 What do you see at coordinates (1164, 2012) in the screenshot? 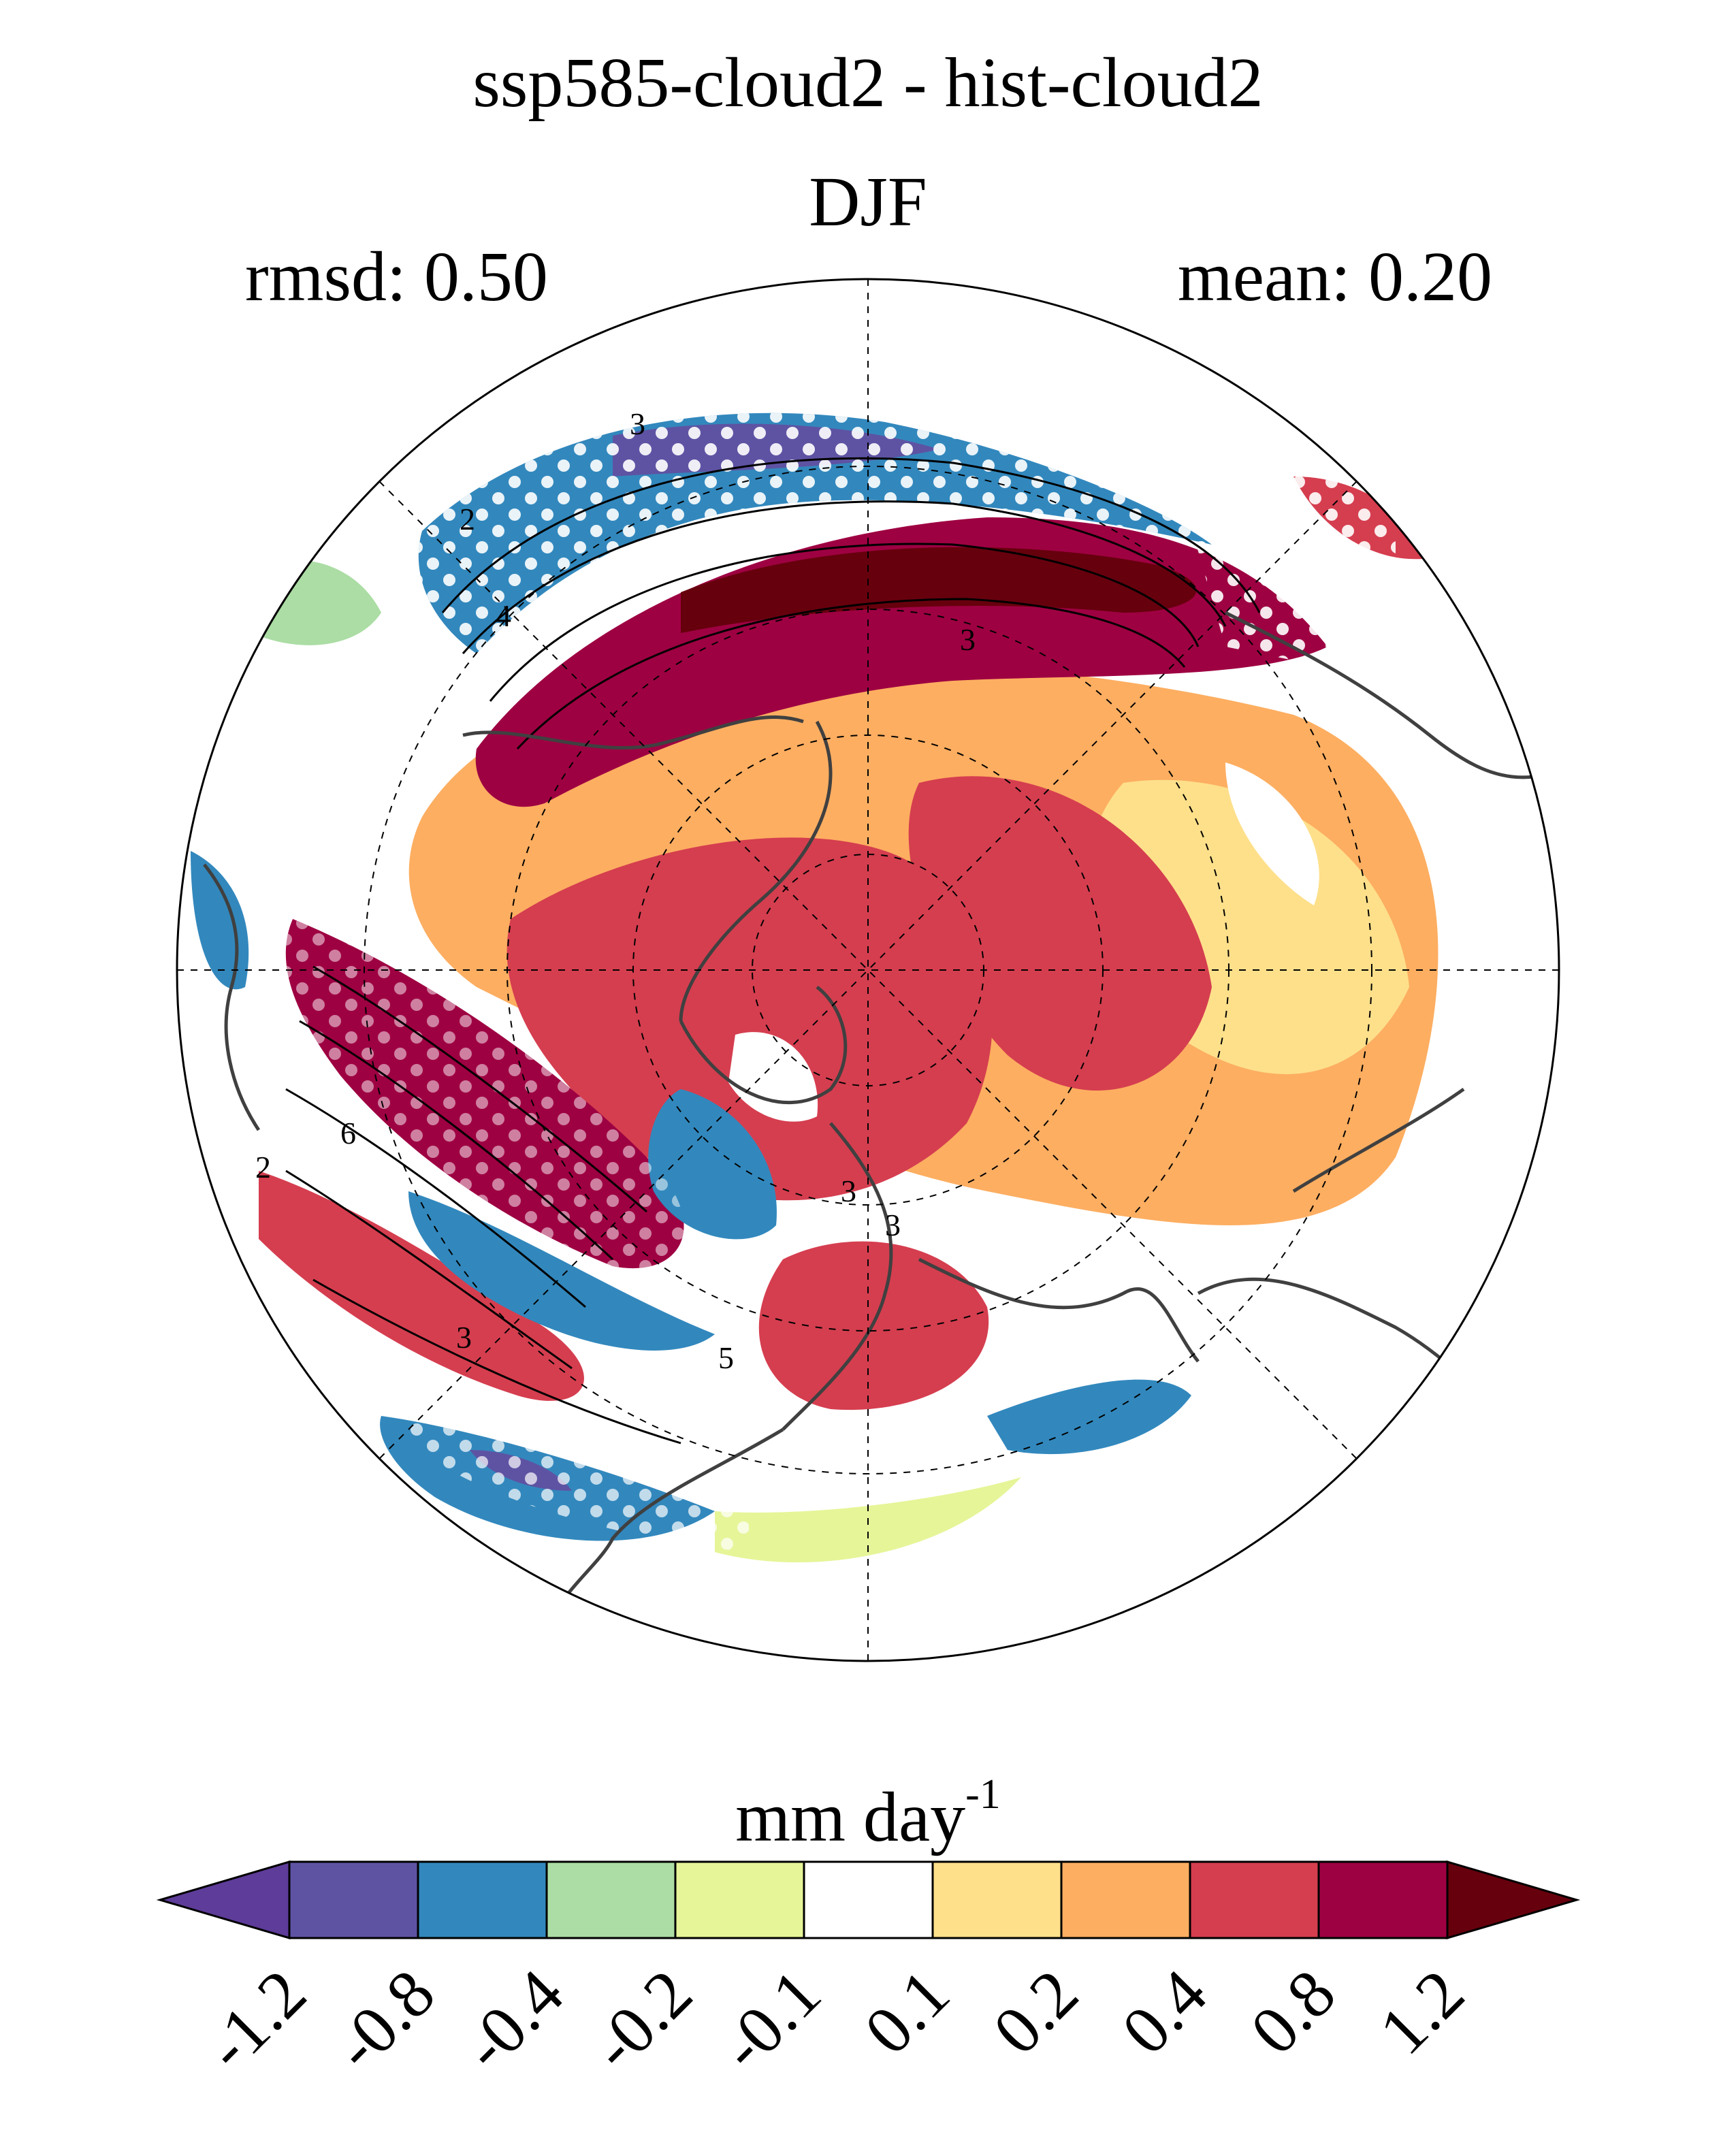
I see `colorbar-tick-label: 0.4` at bounding box center [1164, 2012].